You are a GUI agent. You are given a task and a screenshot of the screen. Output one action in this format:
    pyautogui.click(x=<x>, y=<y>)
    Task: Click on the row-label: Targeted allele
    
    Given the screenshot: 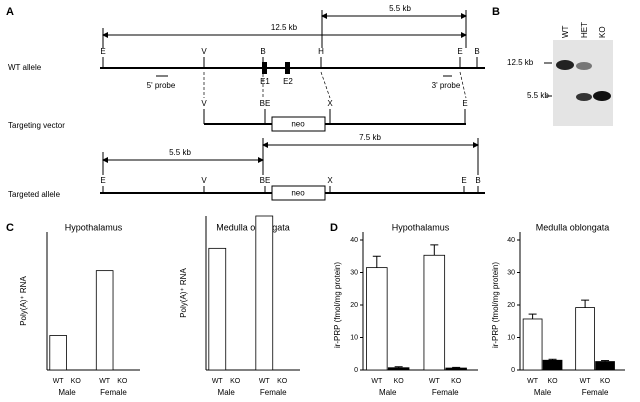 What is the action you would take?
    pyautogui.click(x=34, y=194)
    